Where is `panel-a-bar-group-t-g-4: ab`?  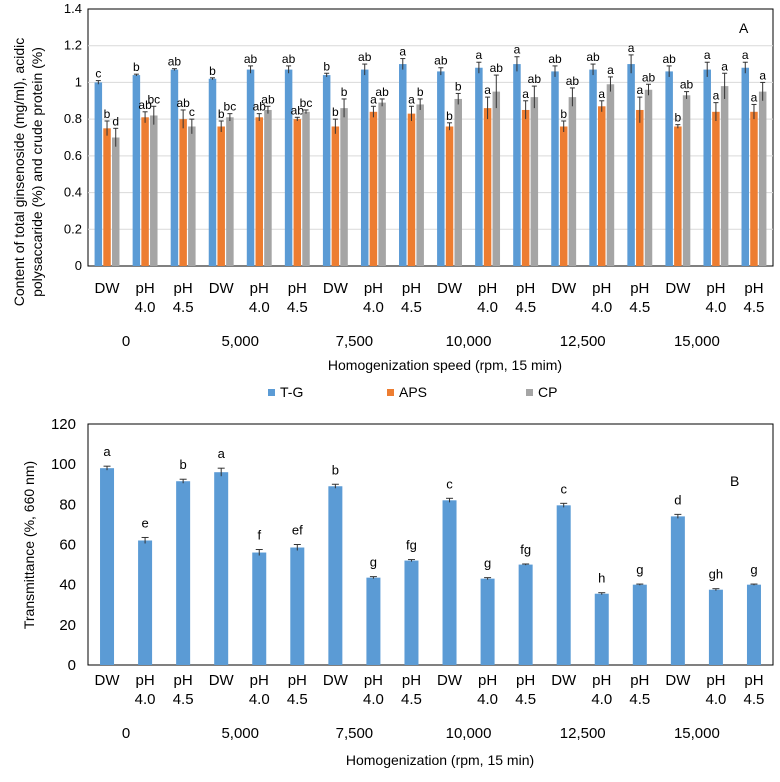
panel-a-bar-group-t-g-4: ab is located at coordinates (251, 159).